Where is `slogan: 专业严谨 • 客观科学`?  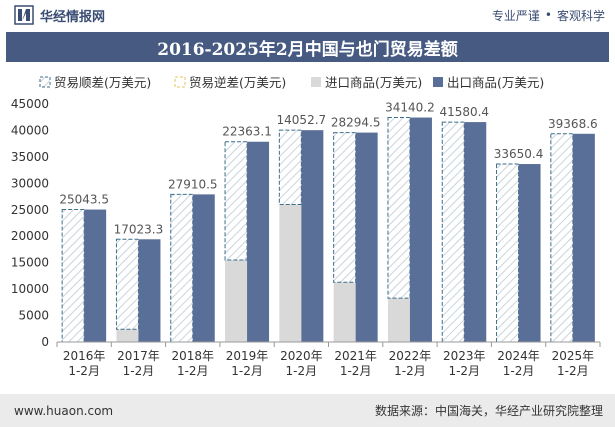
slogan: 专业严谨 • 客观科学 is located at coordinates (553, 15).